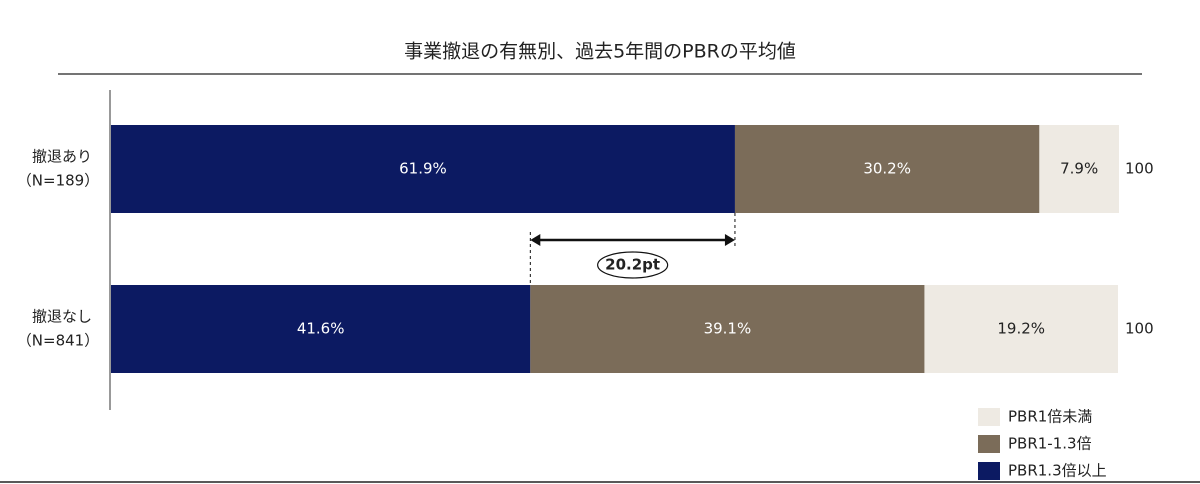 This screenshot has width=1200, height=484. I want to click on sample-size-label: （N=841）, so click(58, 341).